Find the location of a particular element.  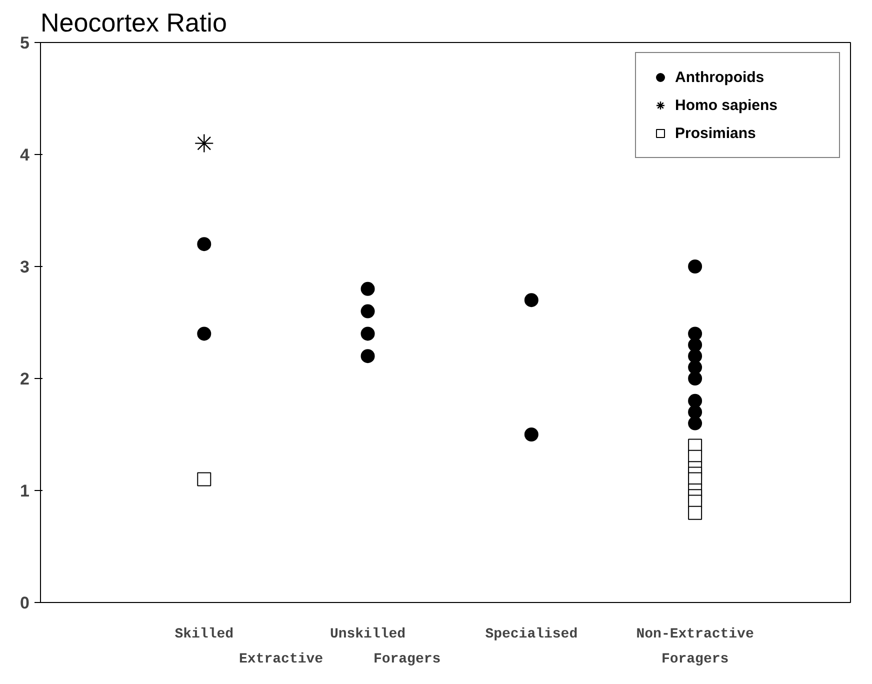

legend-label: Homo sapiens is located at coordinates (727, 105).